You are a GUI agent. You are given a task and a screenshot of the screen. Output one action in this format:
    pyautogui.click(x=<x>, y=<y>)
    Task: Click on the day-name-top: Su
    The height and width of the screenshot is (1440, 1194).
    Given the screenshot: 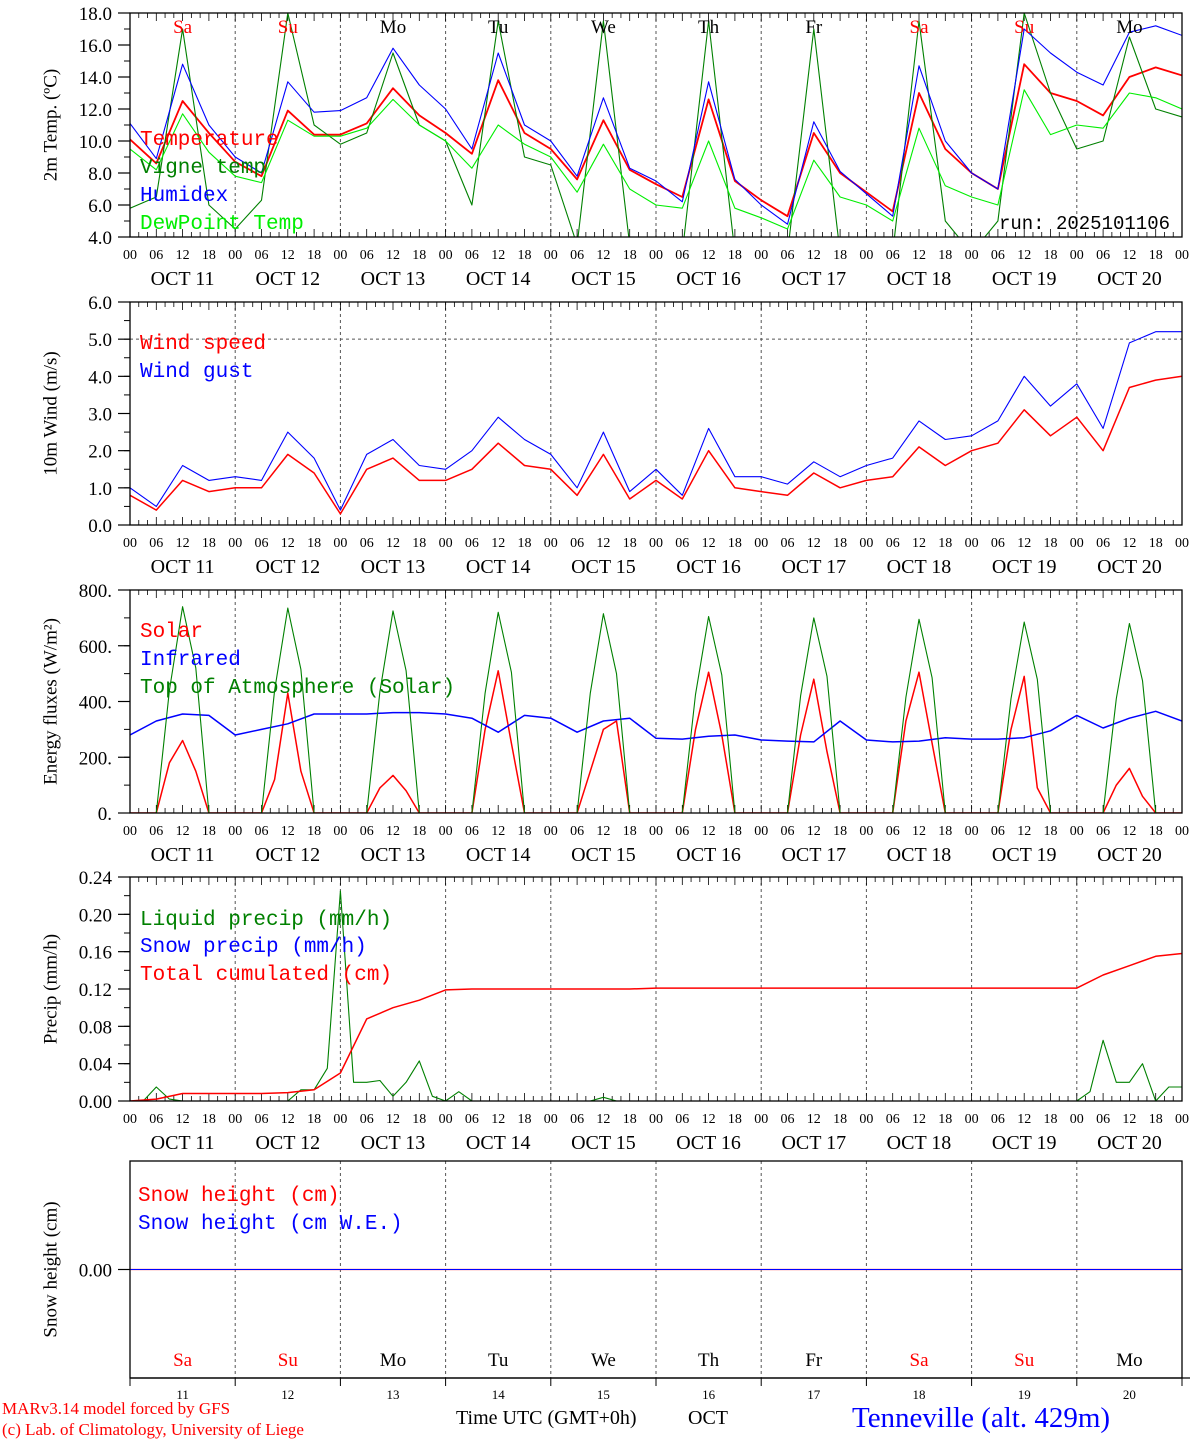 What is the action you would take?
    pyautogui.click(x=288, y=27)
    